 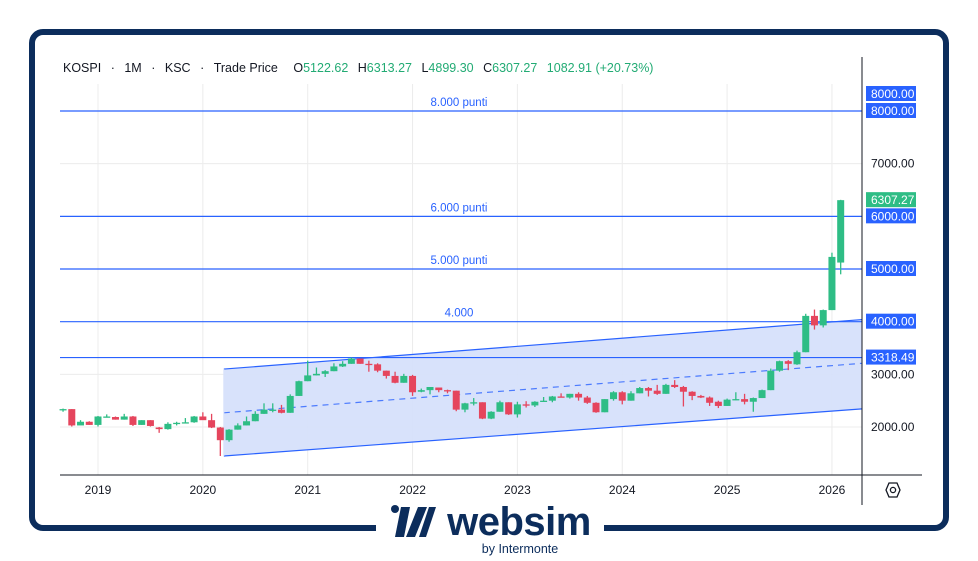 What do you see at coordinates (893, 490) in the screenshot?
I see `axis-settings-button` at bounding box center [893, 490].